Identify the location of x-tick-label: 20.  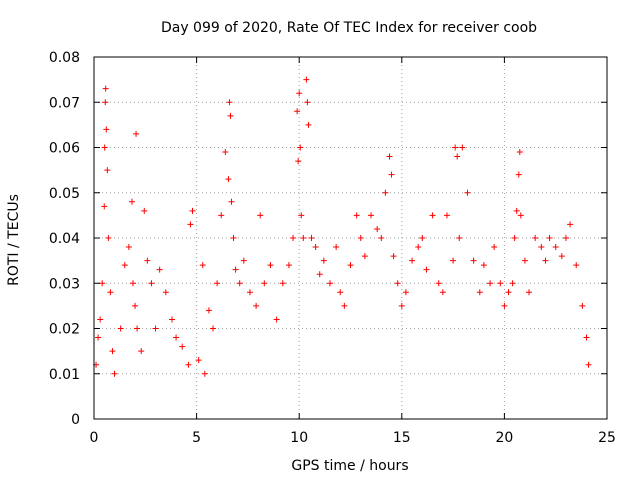
(504, 438).